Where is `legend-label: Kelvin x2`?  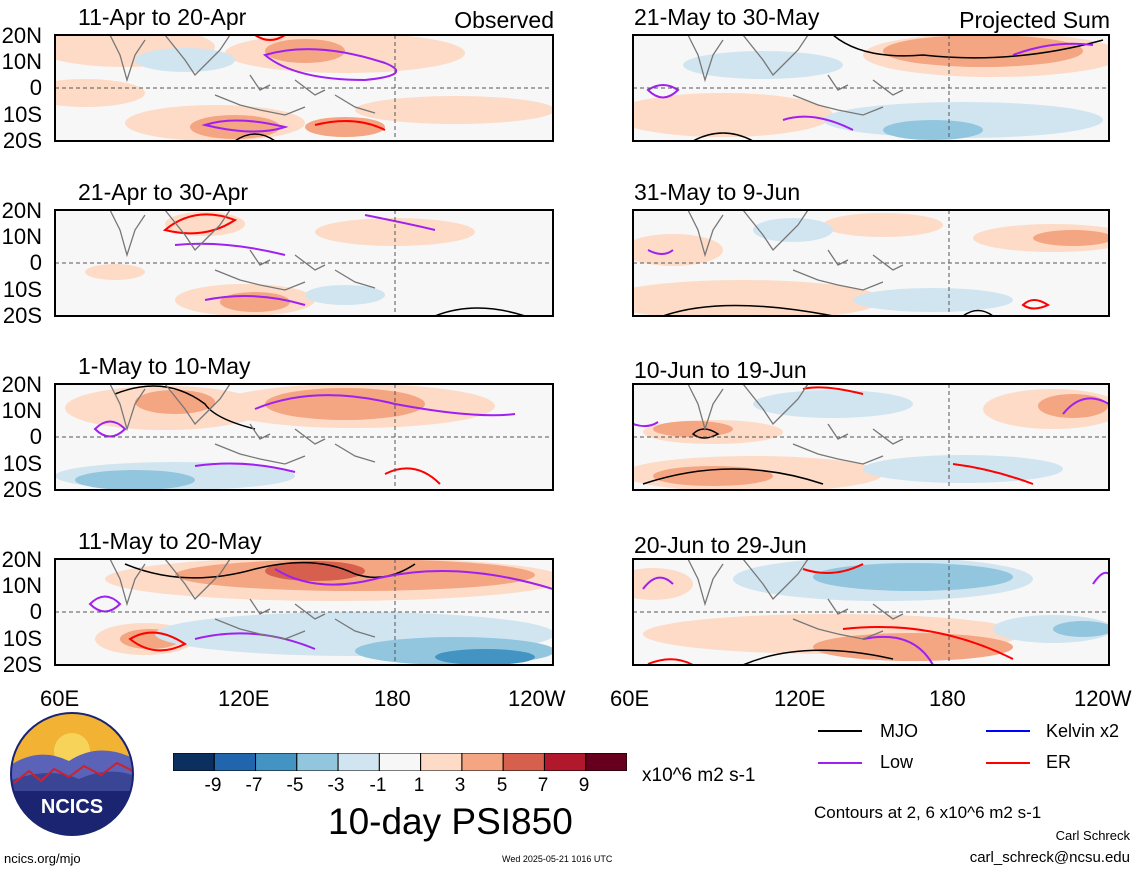
legend-label: Kelvin x2 is located at coordinates (1083, 731).